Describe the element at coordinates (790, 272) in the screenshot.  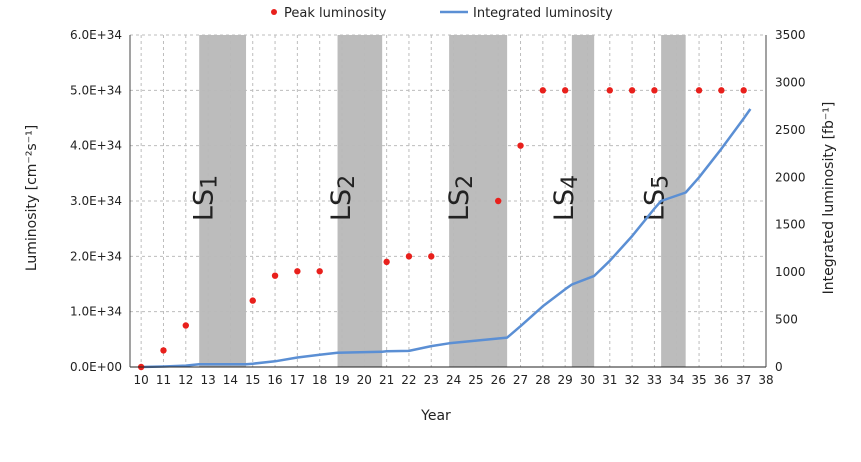
I see `y-tick-label-right: 1000` at that location.